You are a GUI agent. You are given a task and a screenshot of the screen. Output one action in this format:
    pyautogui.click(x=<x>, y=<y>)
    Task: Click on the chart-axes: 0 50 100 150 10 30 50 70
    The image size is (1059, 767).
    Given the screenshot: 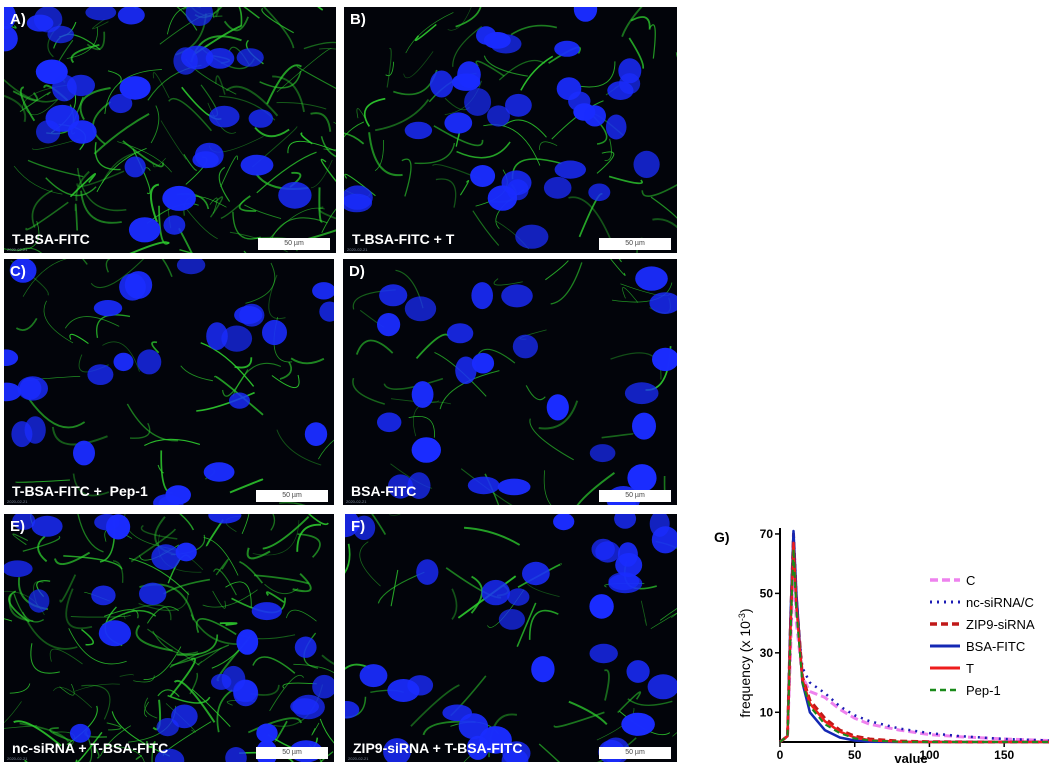 What is the action you would take?
    pyautogui.click(x=904, y=644)
    